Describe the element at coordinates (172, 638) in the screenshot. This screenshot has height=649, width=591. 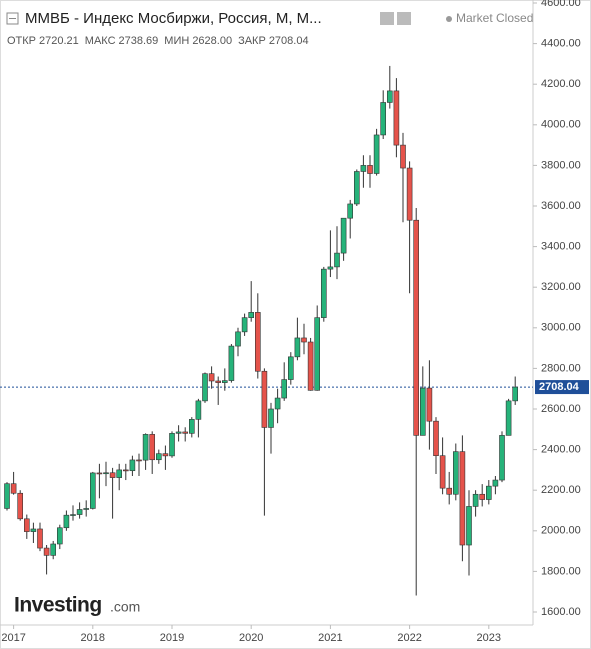
I see `x-tick-label: 2019` at that location.